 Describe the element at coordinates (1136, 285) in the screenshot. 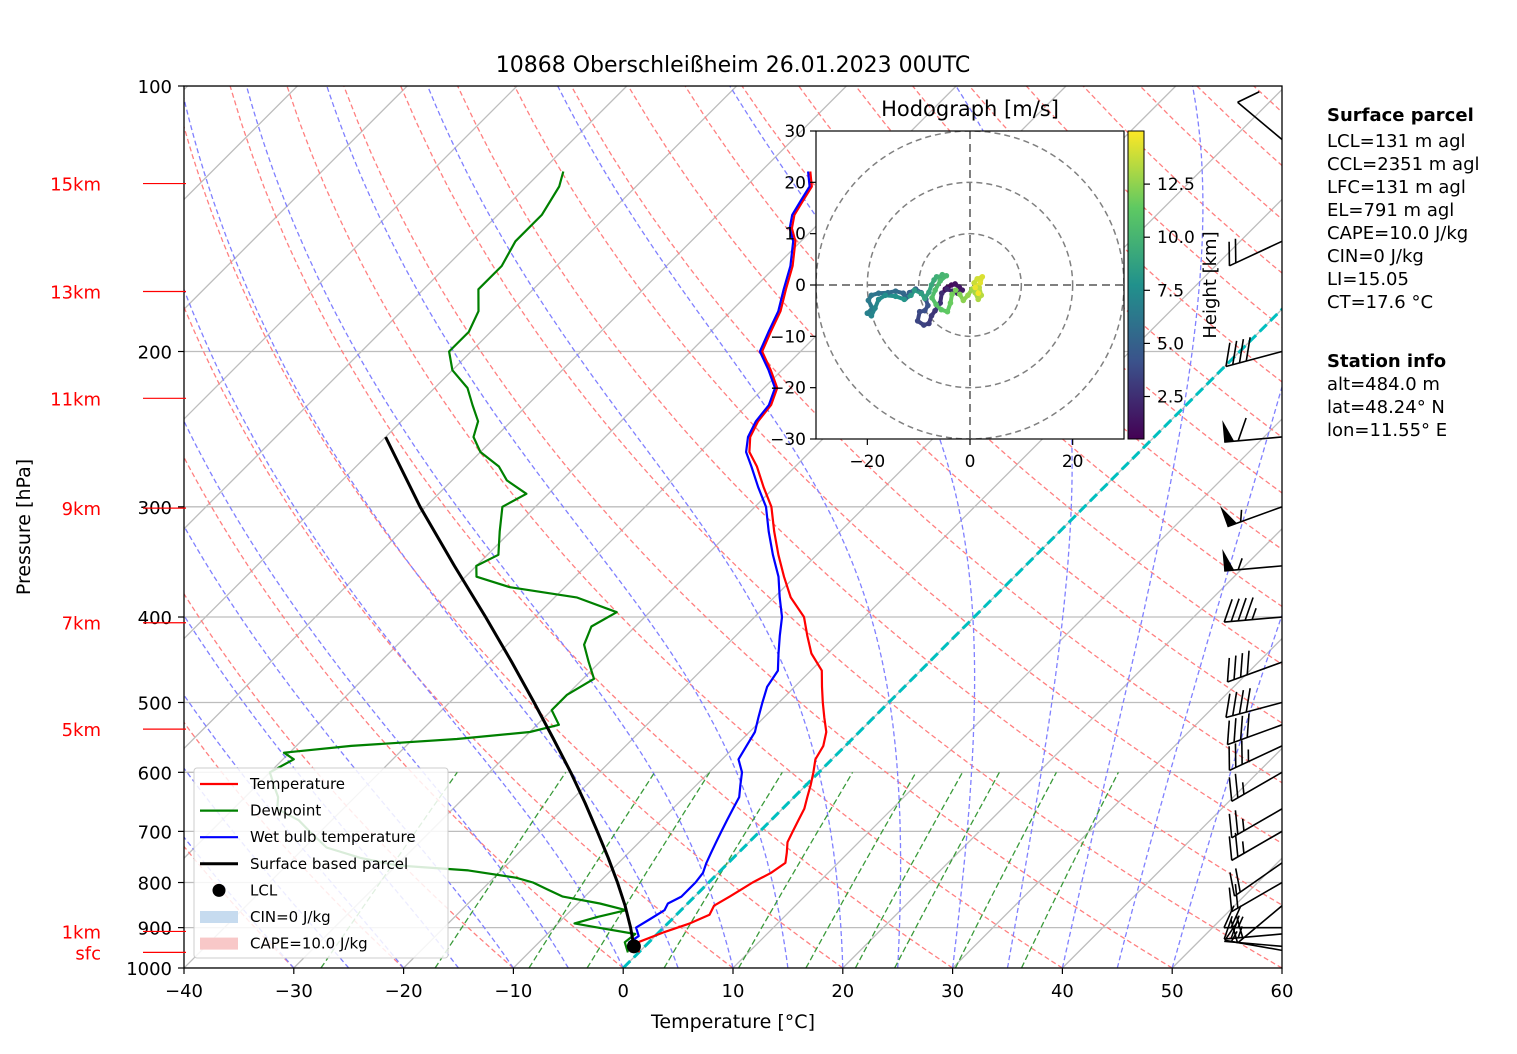

I see `colorbar` at that location.